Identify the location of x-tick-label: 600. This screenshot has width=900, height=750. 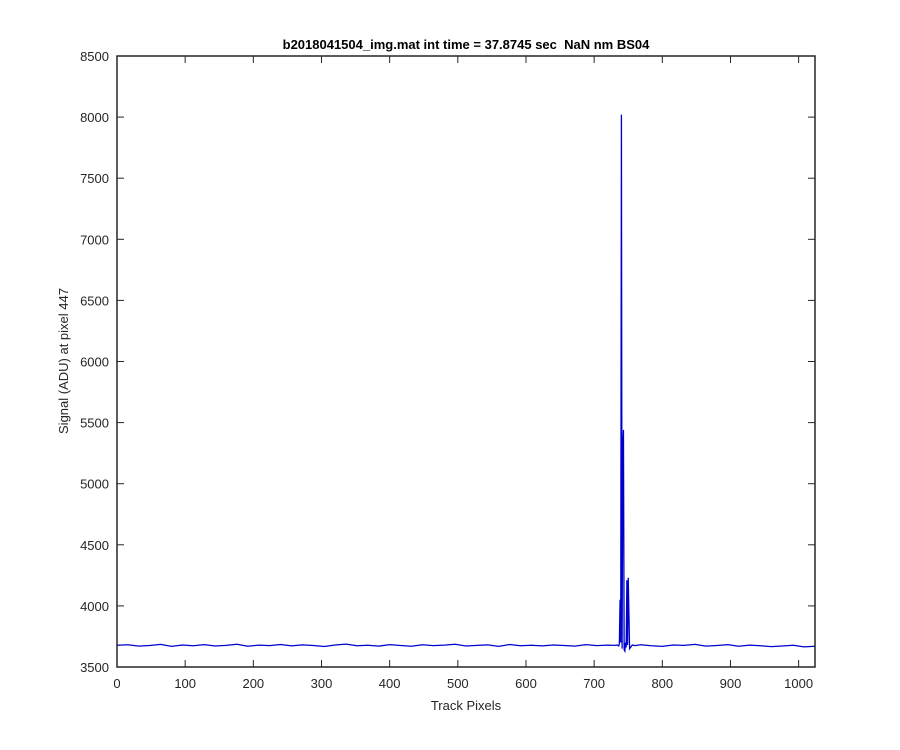
(526, 683).